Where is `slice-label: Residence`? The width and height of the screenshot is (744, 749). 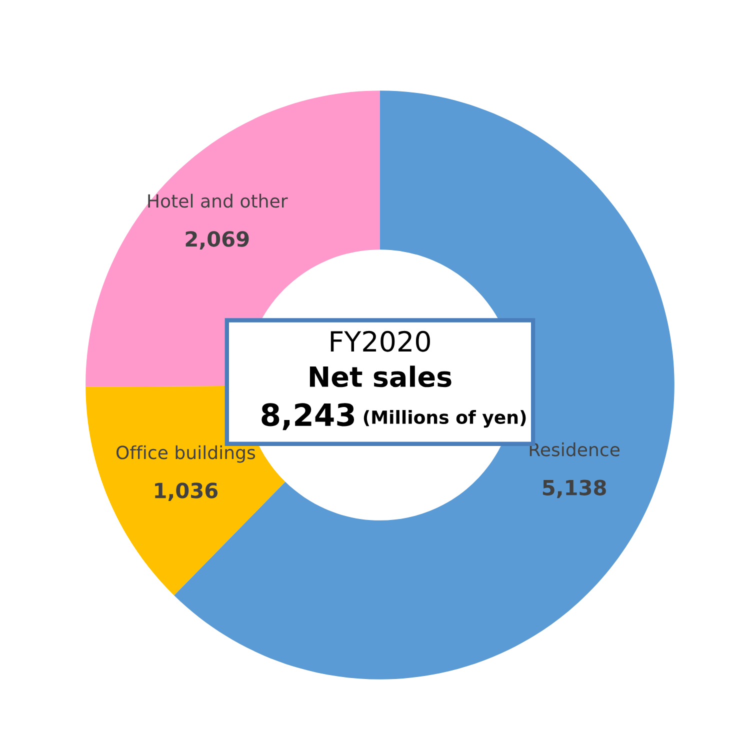 slice-label: Residence is located at coordinates (575, 449).